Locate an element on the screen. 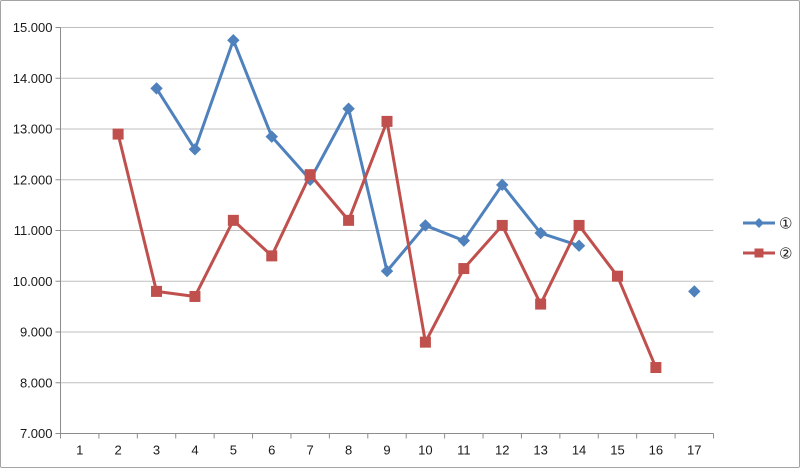  x-axis-label: 3 is located at coordinates (156, 450).